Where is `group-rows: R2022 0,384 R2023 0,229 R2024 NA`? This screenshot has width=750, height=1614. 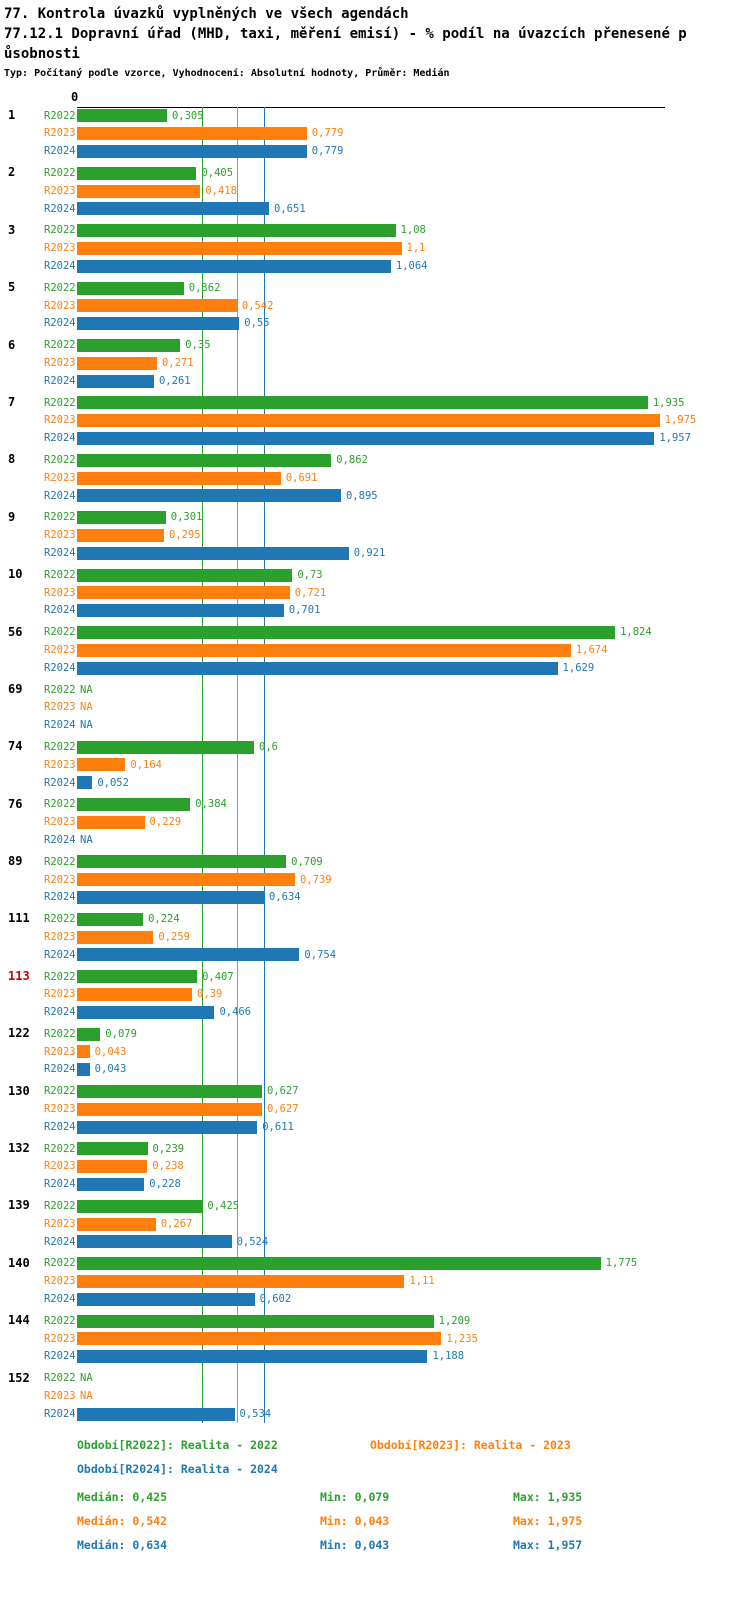 group-rows: R2022 0,384 R2023 0,229 R2024 NA is located at coordinates (397, 822).